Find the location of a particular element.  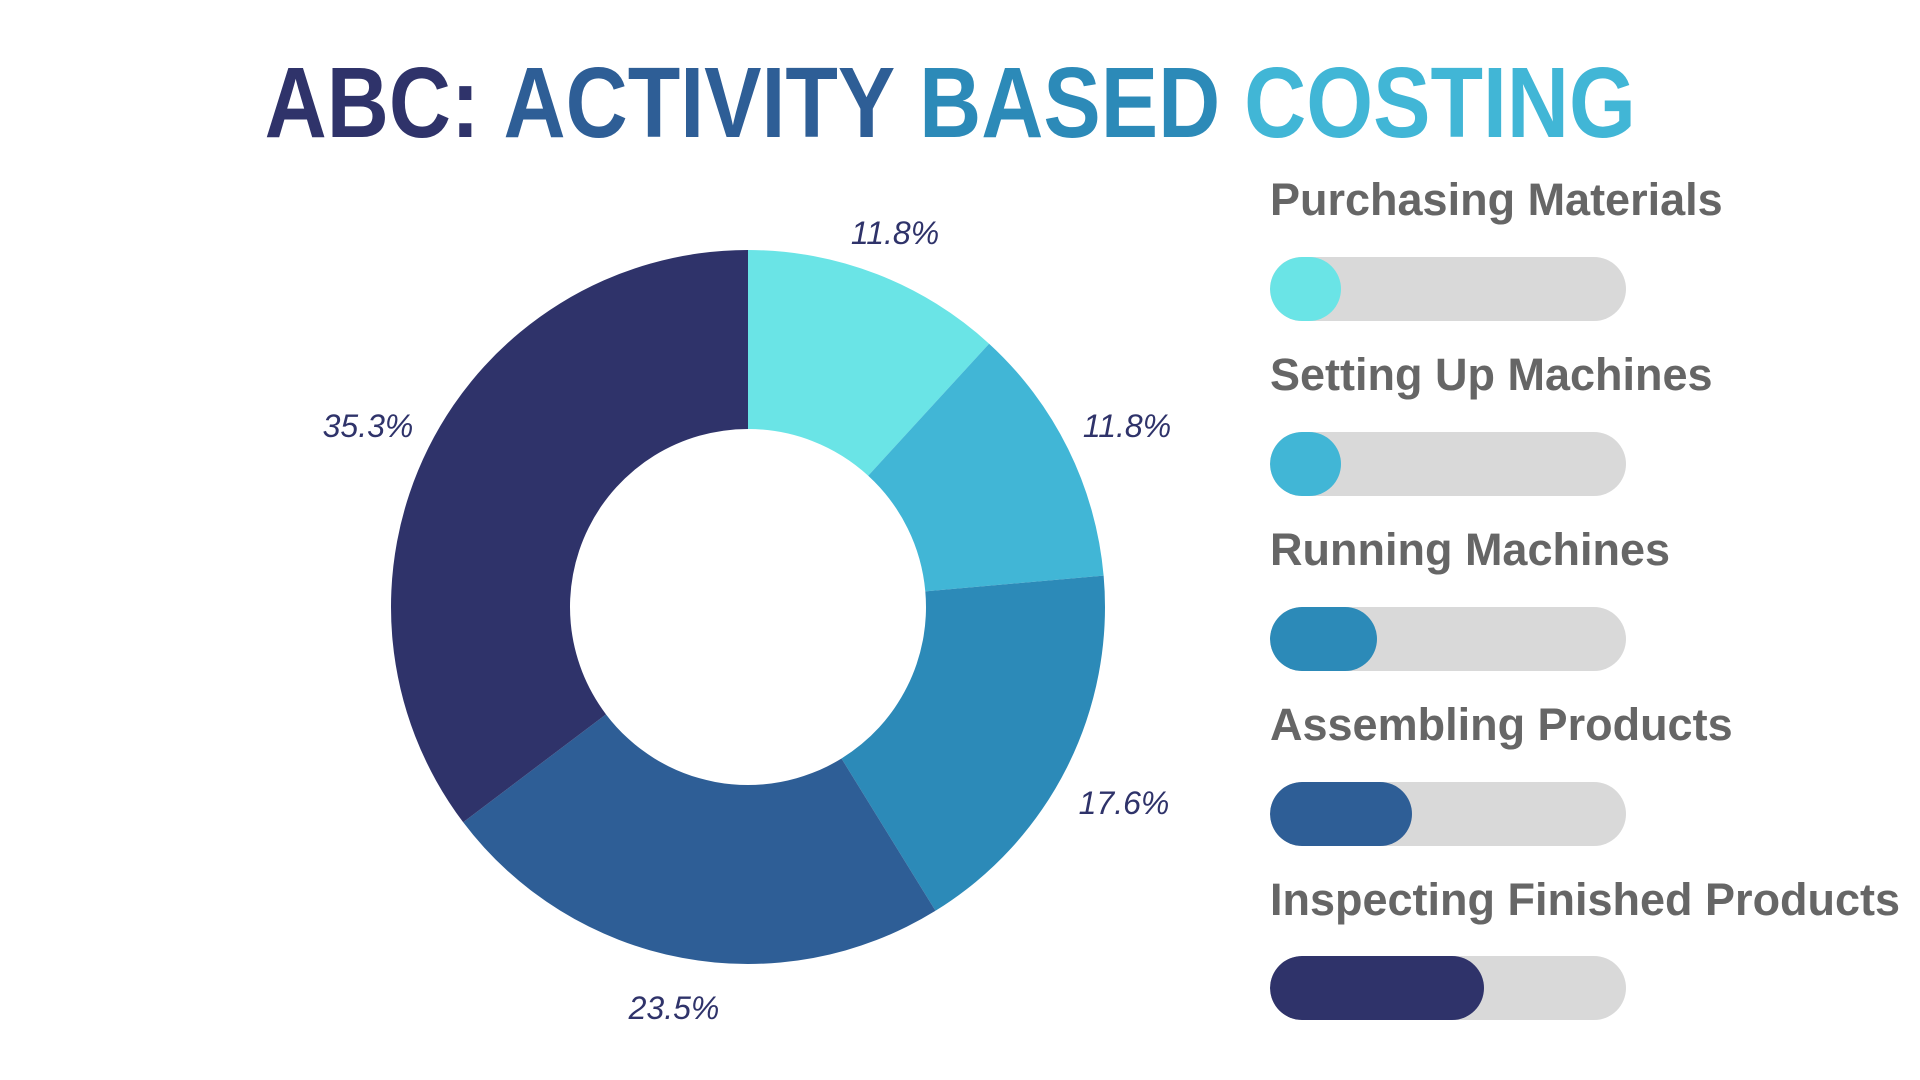

data-label-2: 11.8% is located at coordinates (1127, 426).